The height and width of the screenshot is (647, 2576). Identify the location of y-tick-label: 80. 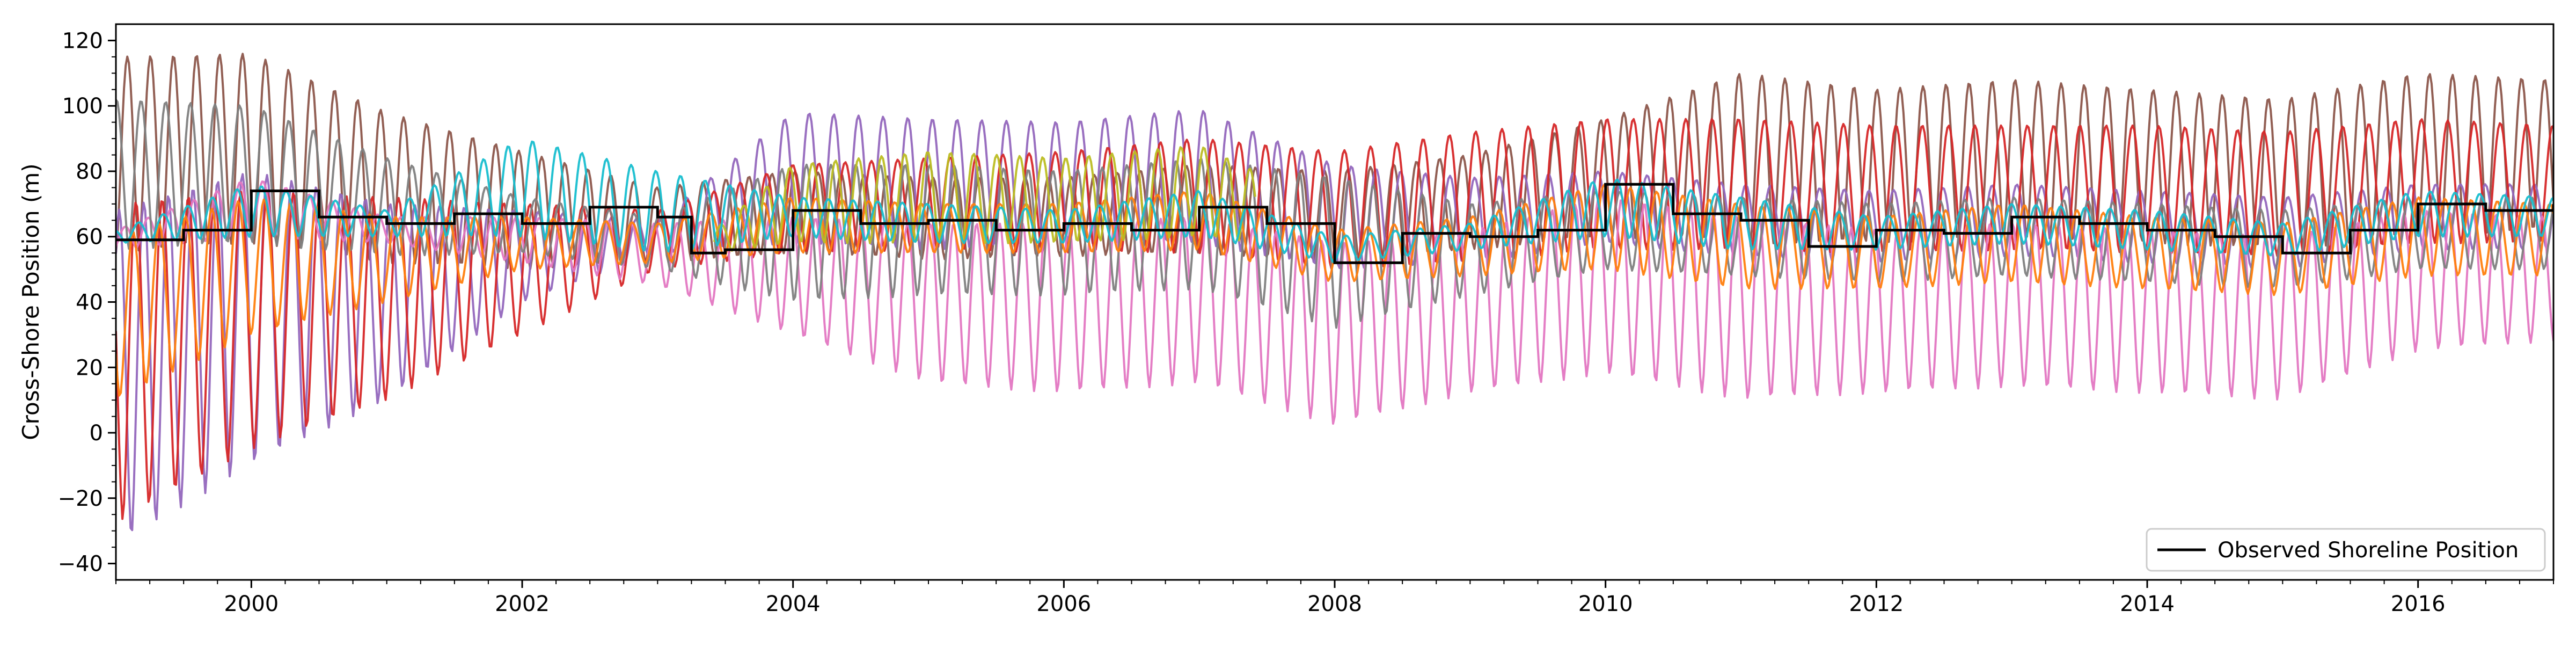
(89, 171).